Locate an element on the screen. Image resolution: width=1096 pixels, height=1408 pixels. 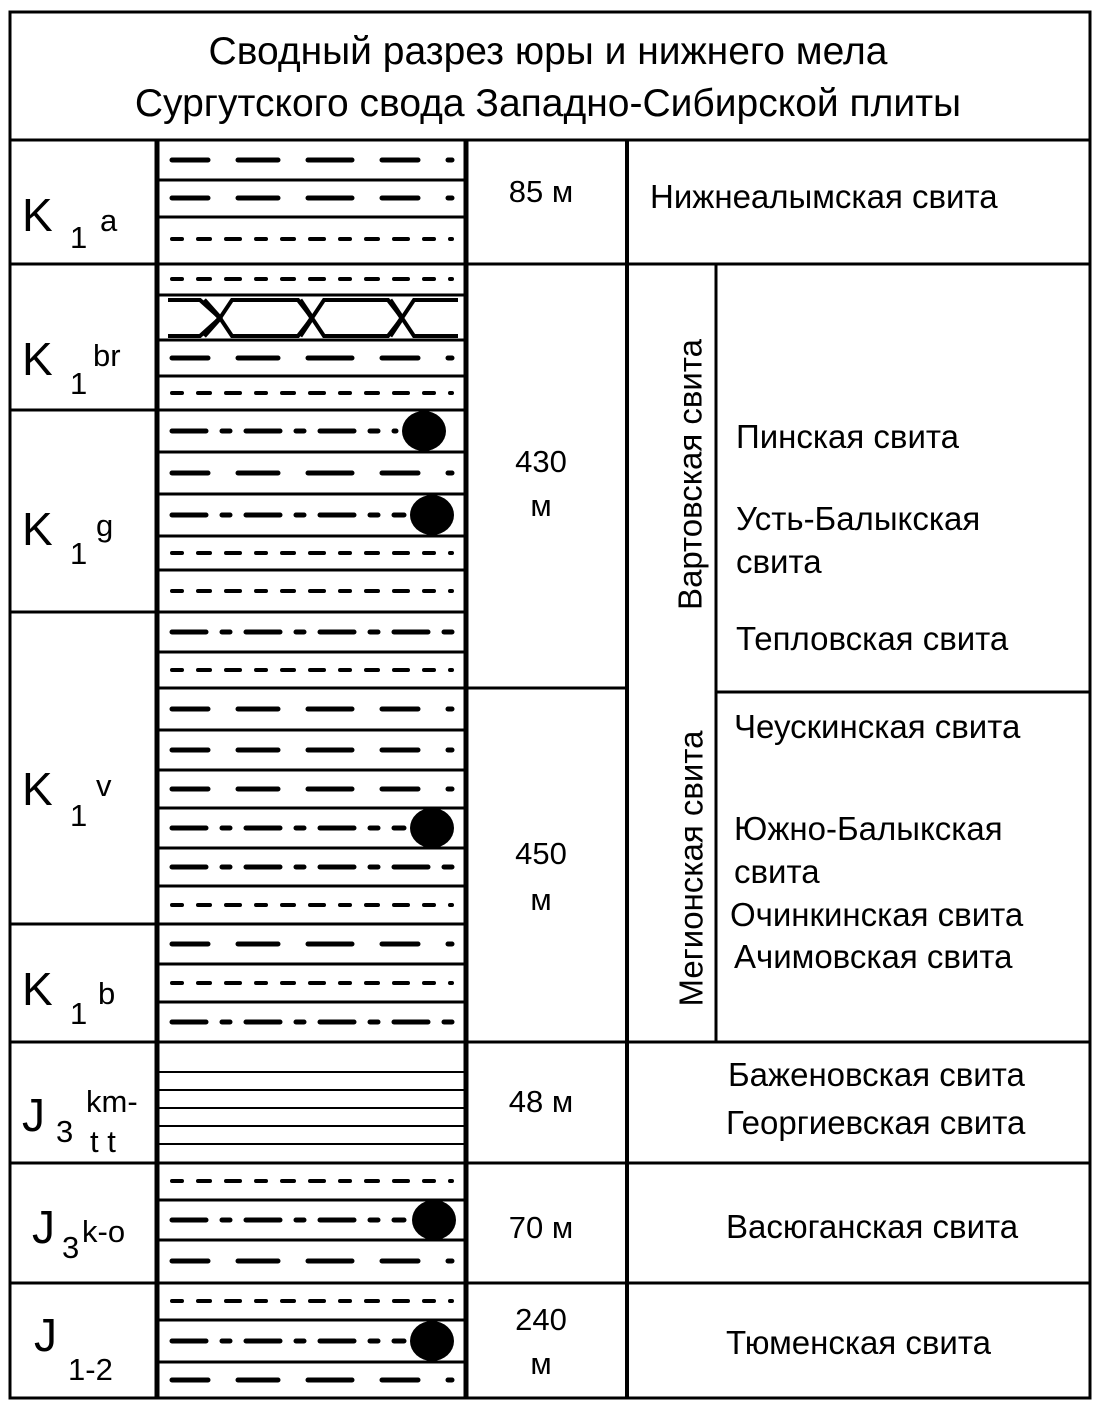
teplovskaya-formation: Тепловская свита is located at coordinates (872, 638).